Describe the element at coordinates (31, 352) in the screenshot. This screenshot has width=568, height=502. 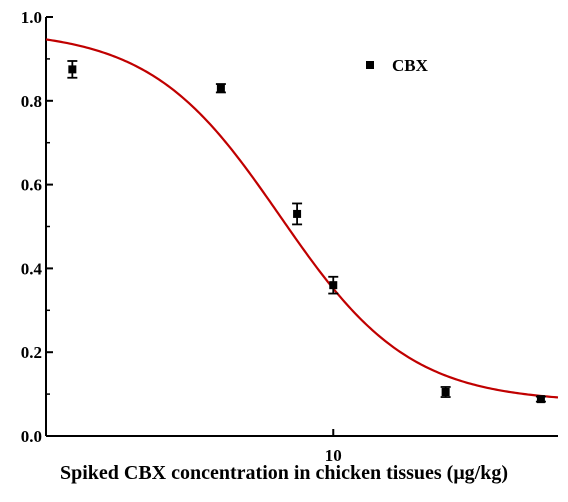
I see `y-tick-label: 0.2` at that location.